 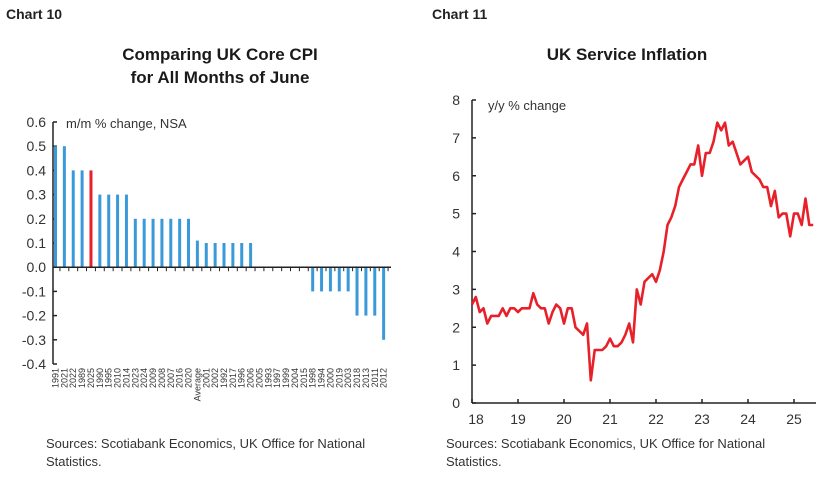 What do you see at coordinates (233, 378) in the screenshot?
I see `chart-10-x-tick-label: 2017` at bounding box center [233, 378].